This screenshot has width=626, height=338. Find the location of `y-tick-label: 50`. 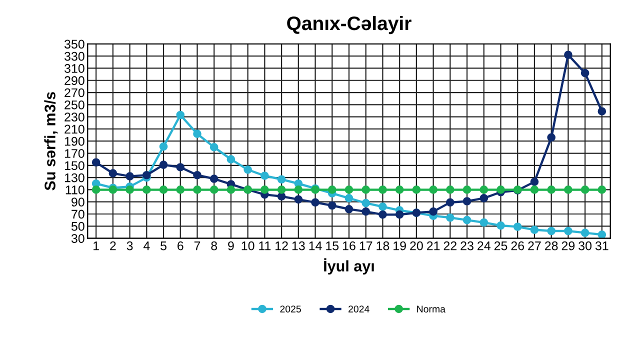

y-tick-label: 50 is located at coordinates (77, 226).